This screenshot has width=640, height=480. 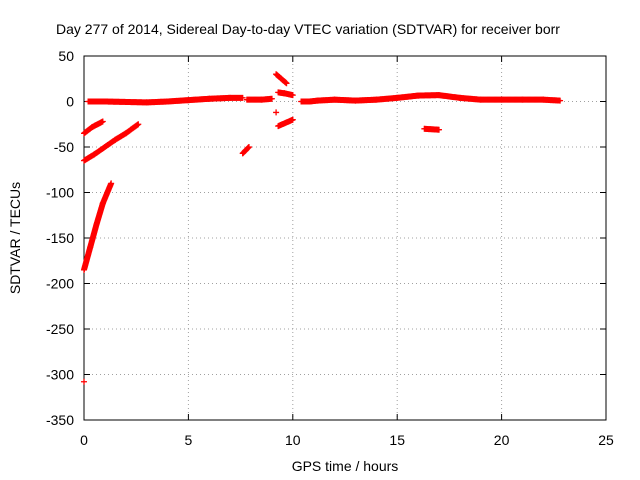 What do you see at coordinates (293, 440) in the screenshot?
I see `x-tick-label: 10` at bounding box center [293, 440].